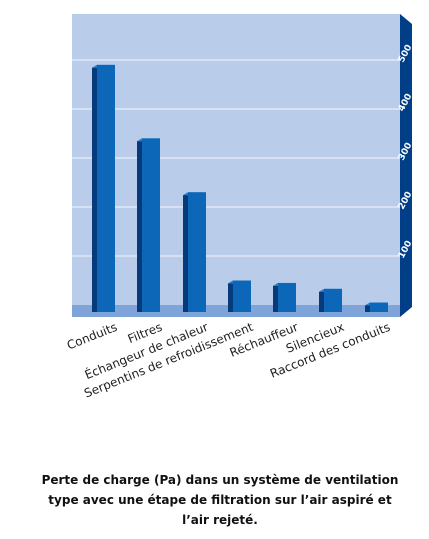 The width and height of the screenshot is (429, 539). Describe the element at coordinates (92, 336) in the screenshot. I see `category-label: Conduits` at that location.